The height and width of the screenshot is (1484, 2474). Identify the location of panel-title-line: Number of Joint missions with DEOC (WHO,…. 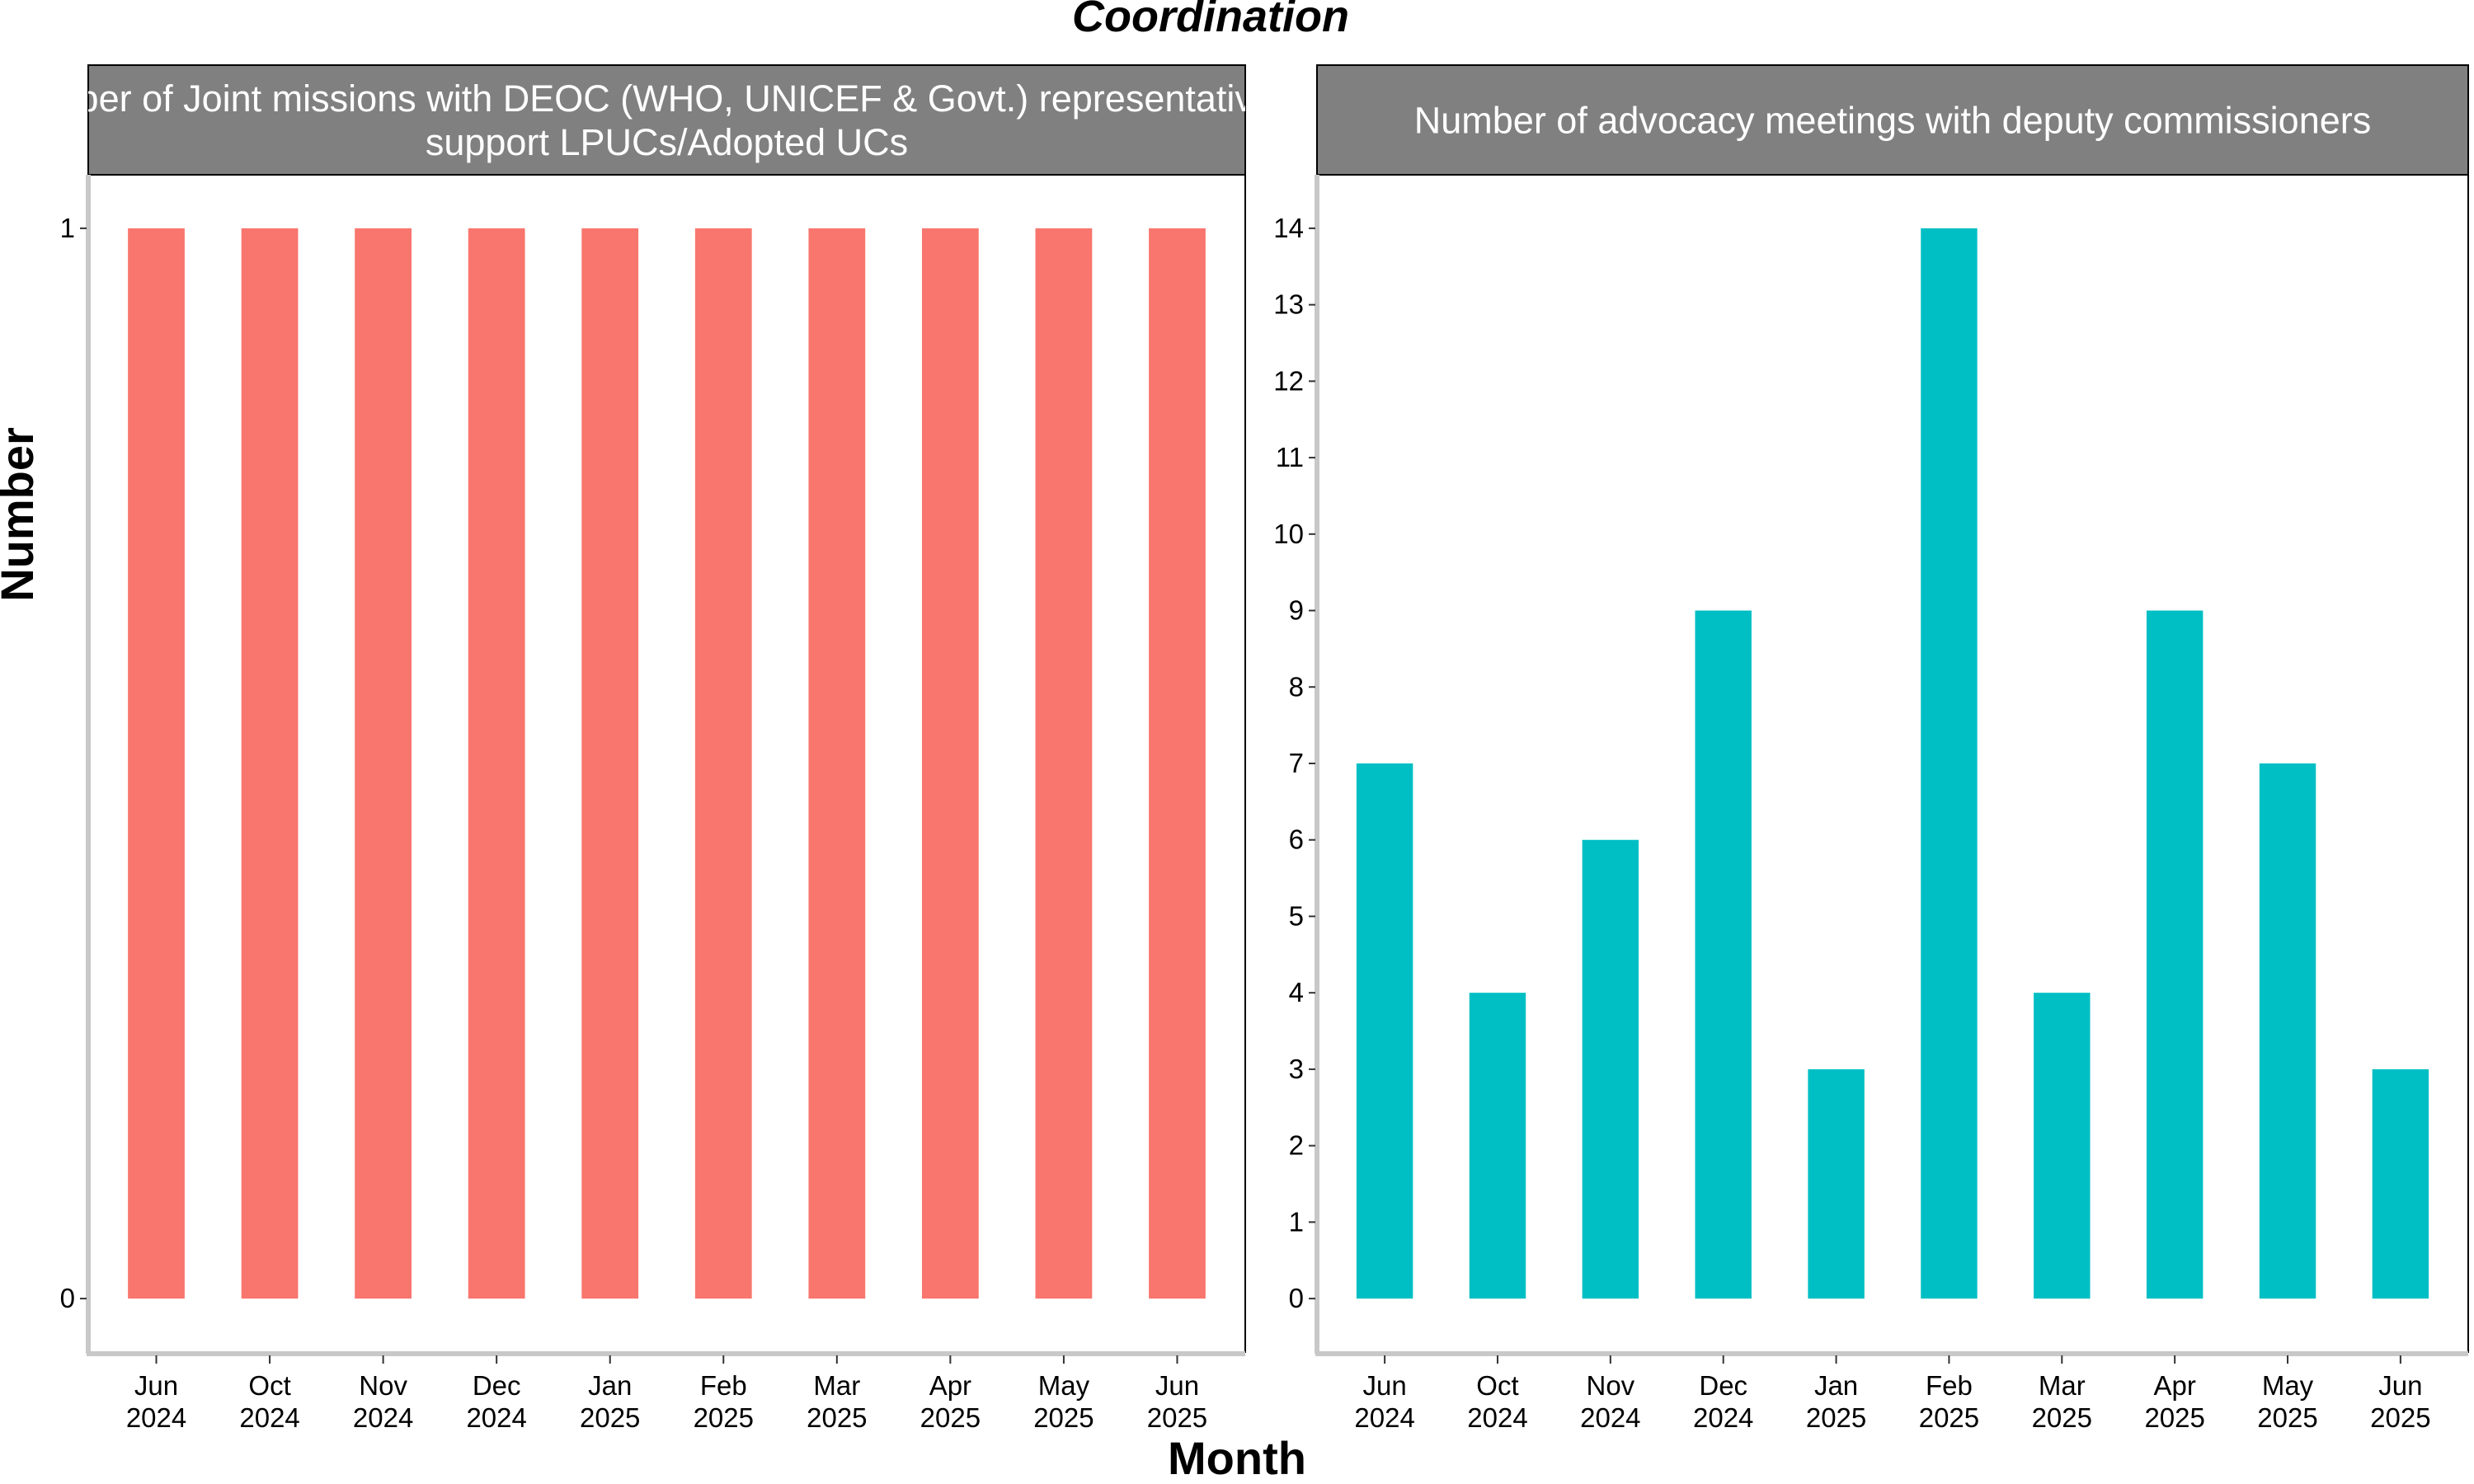
(666, 98).